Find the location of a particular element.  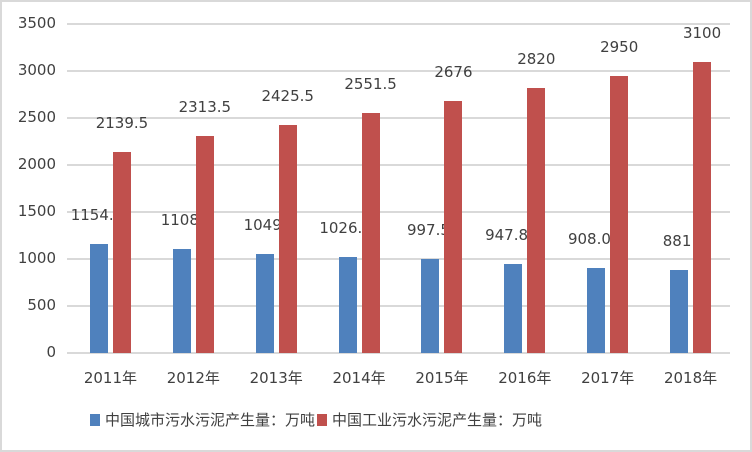

x-tick-label: 2018年 is located at coordinates (690, 378).